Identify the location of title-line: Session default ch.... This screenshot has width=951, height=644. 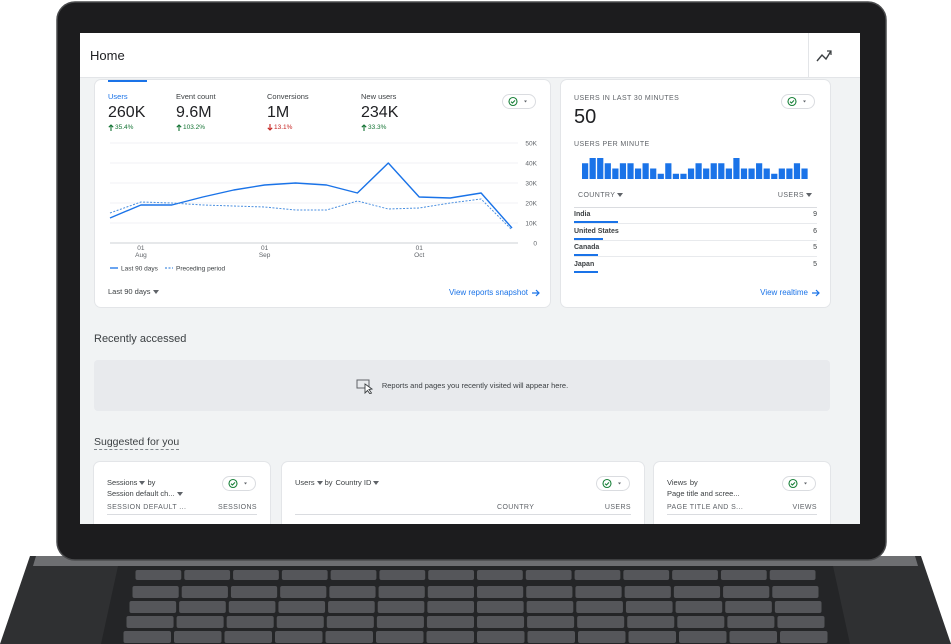
(146, 493).